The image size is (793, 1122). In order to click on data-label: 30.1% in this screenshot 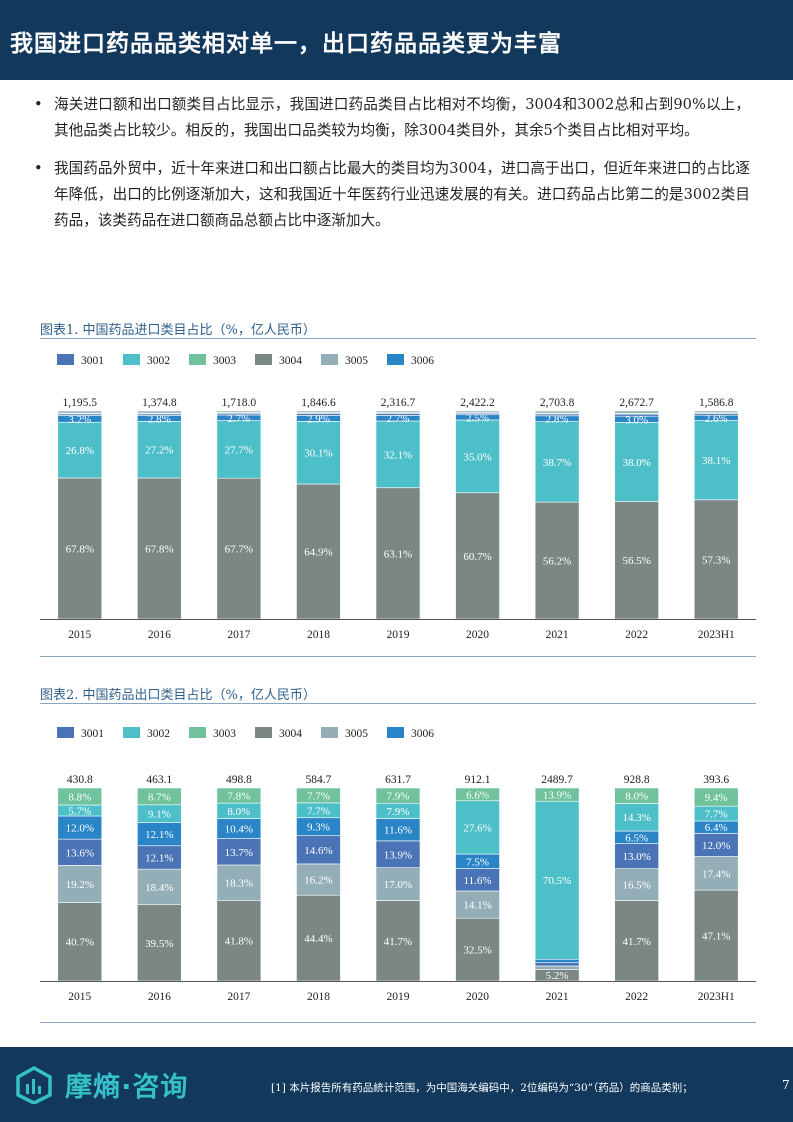, I will do `click(318, 454)`.